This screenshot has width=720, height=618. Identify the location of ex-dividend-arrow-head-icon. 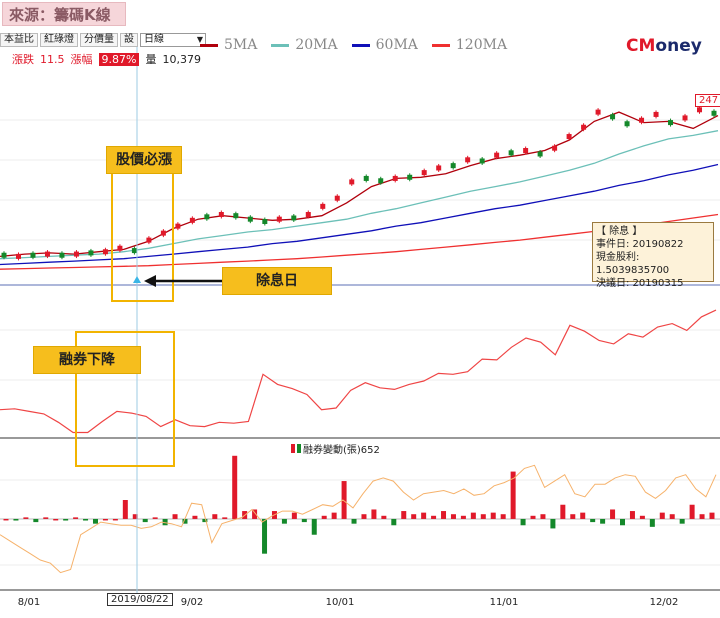
(150, 281).